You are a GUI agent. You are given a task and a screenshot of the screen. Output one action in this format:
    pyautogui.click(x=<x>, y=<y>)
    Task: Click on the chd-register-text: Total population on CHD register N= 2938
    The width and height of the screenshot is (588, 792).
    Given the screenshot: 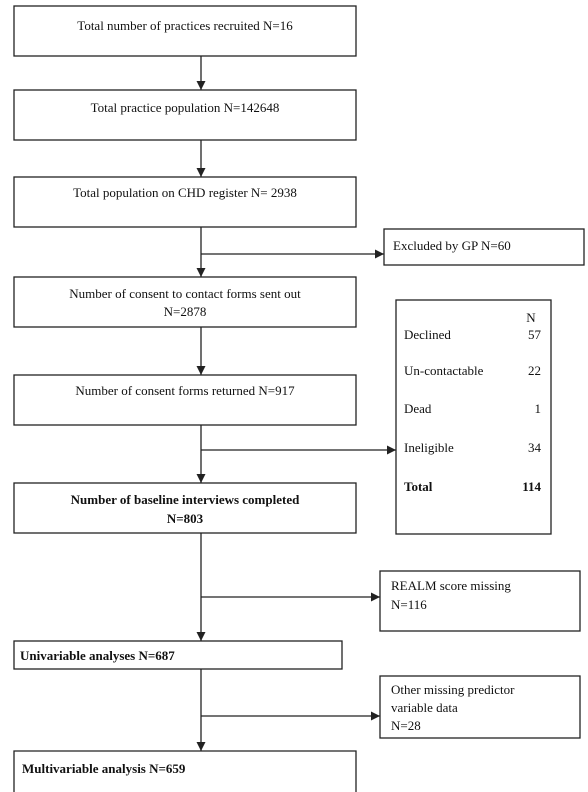 What is the action you would take?
    pyautogui.click(x=185, y=192)
    